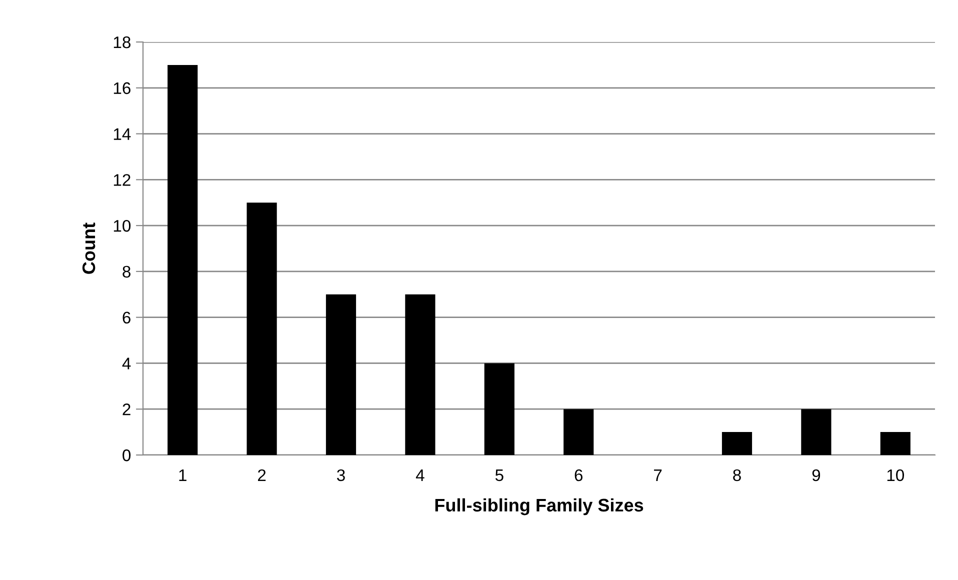 Image resolution: width=958 pixels, height=580 pixels. I want to click on y-tick-label: 2, so click(126, 410).